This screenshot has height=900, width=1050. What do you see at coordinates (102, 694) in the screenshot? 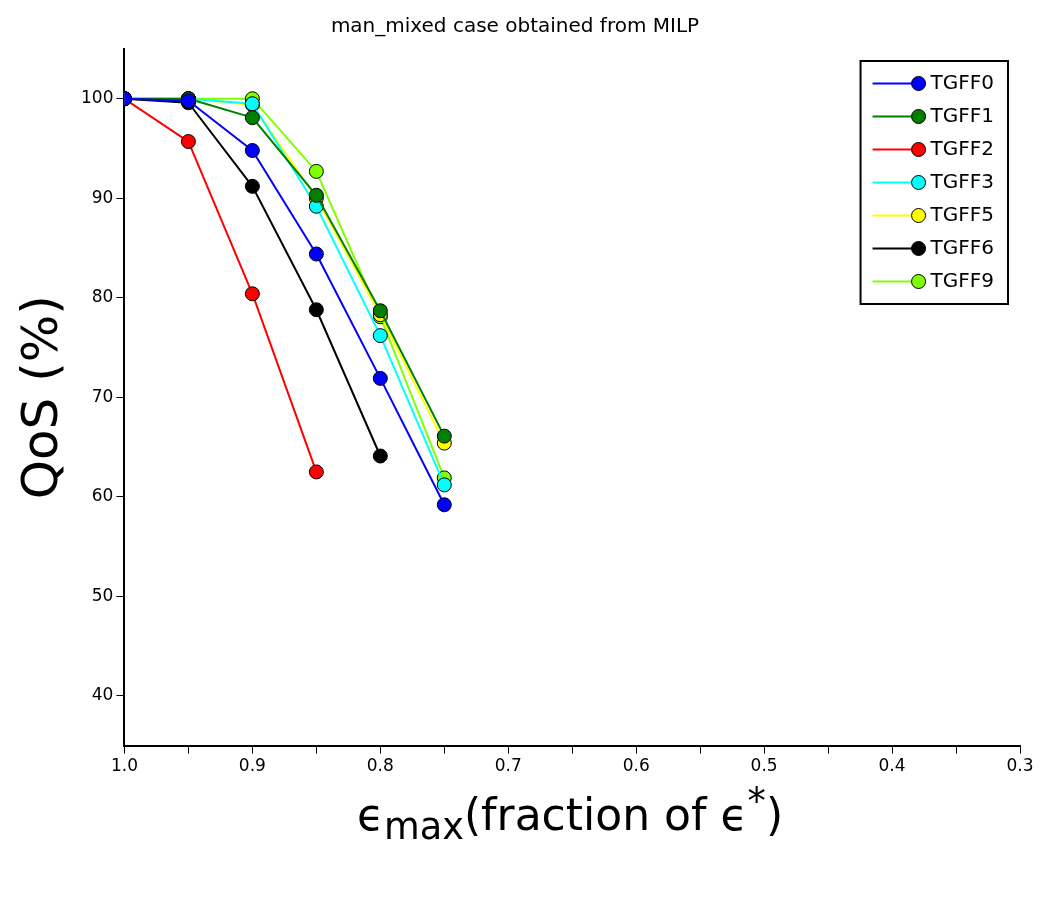
I see `y-tick-label: 40` at bounding box center [102, 694].